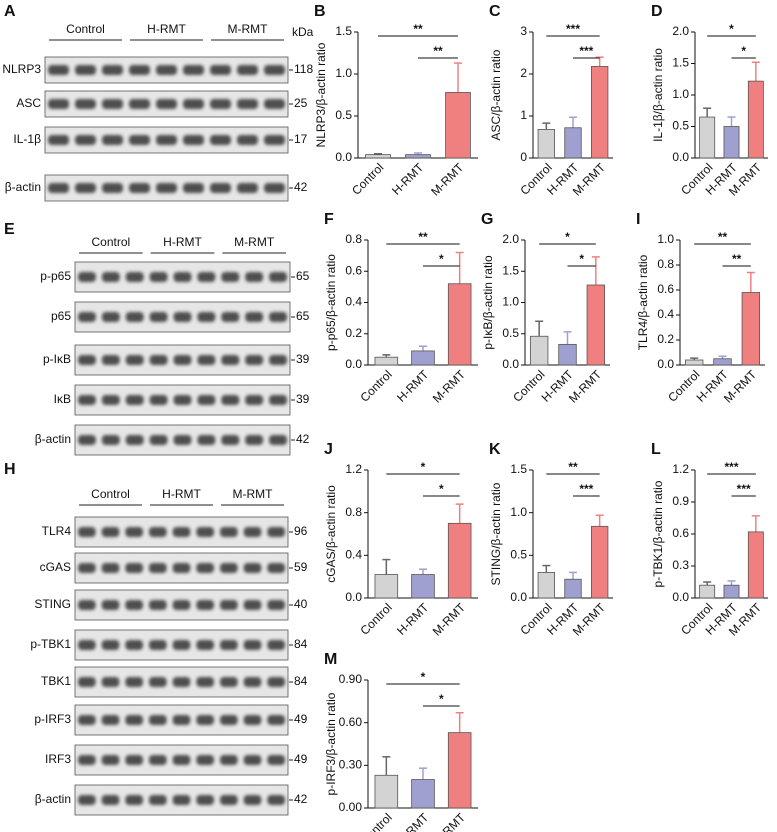 The width and height of the screenshot is (777, 832). Describe the element at coordinates (680, 533) in the screenshot. I see `y-tick-label: 0.6` at that location.